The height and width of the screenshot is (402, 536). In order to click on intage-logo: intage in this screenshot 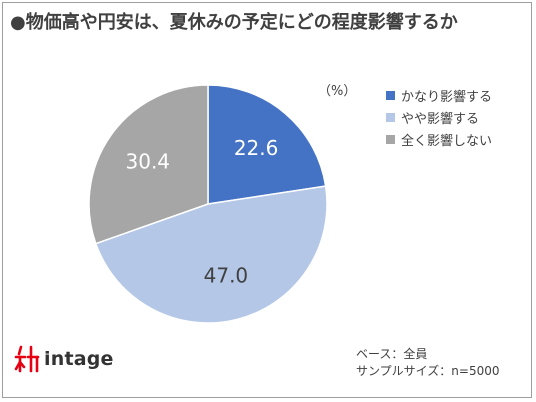, I will do `click(64, 359)`.